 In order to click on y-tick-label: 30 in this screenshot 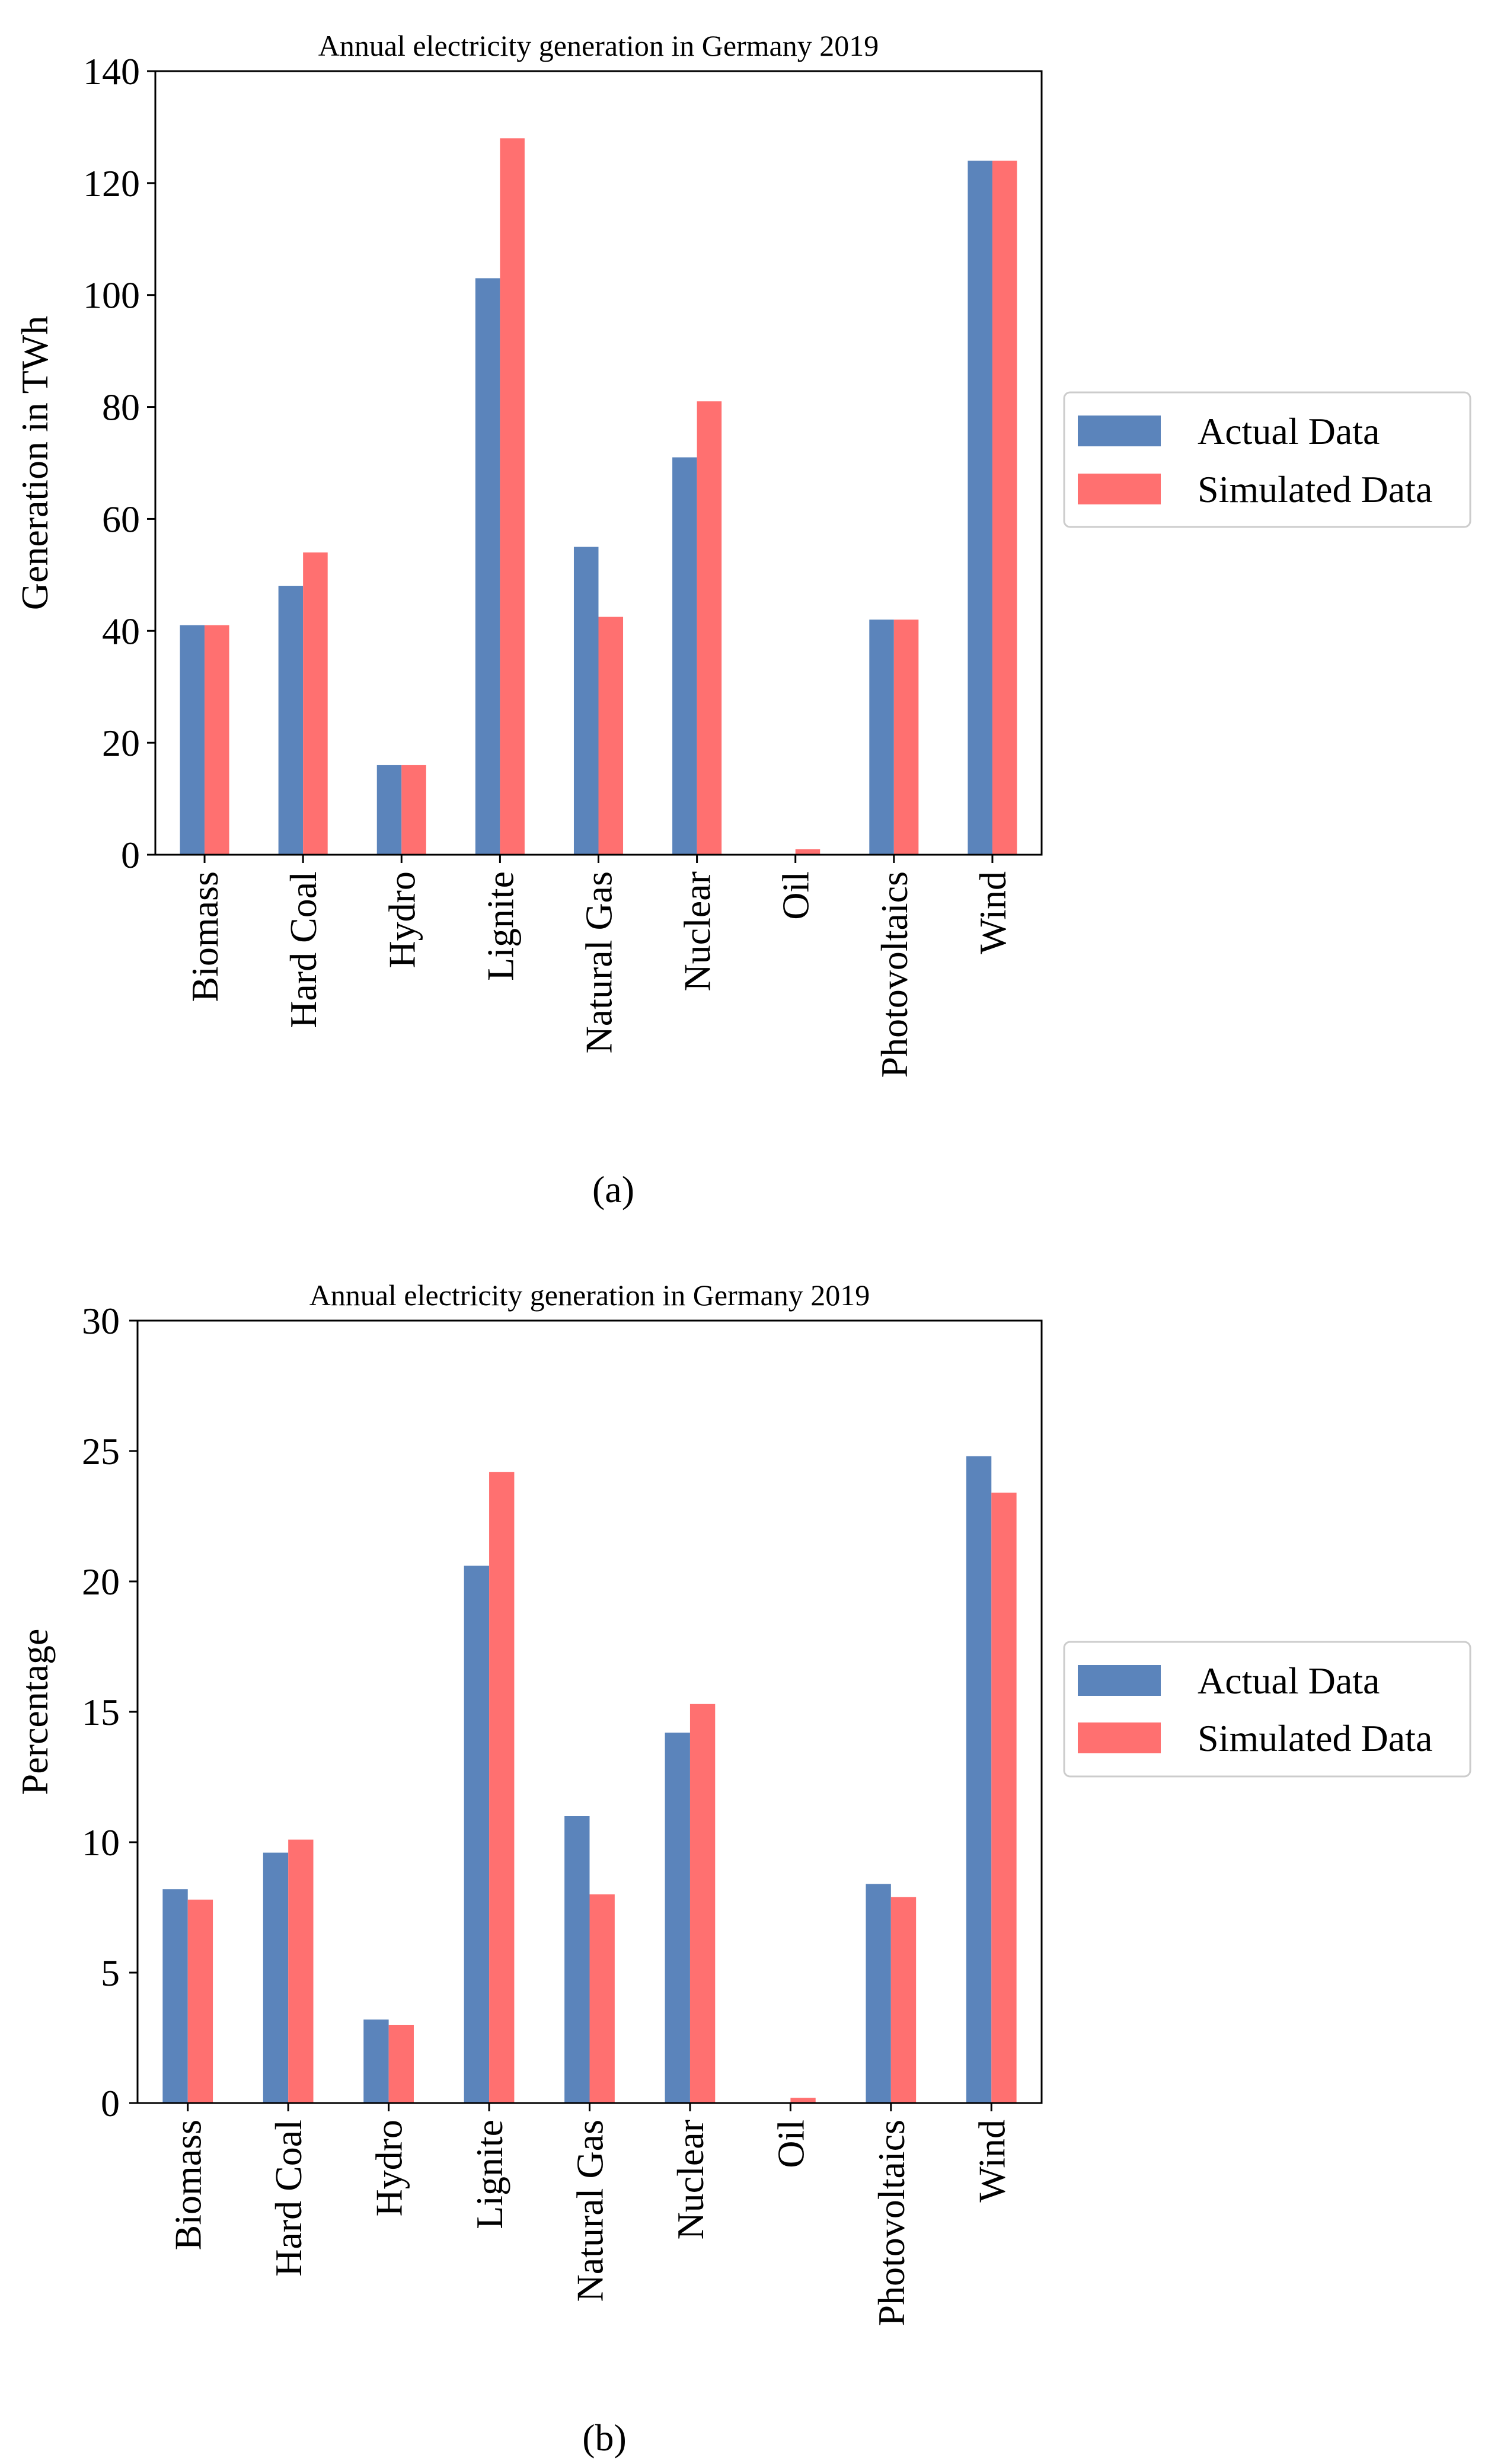, I will do `click(101, 1321)`.